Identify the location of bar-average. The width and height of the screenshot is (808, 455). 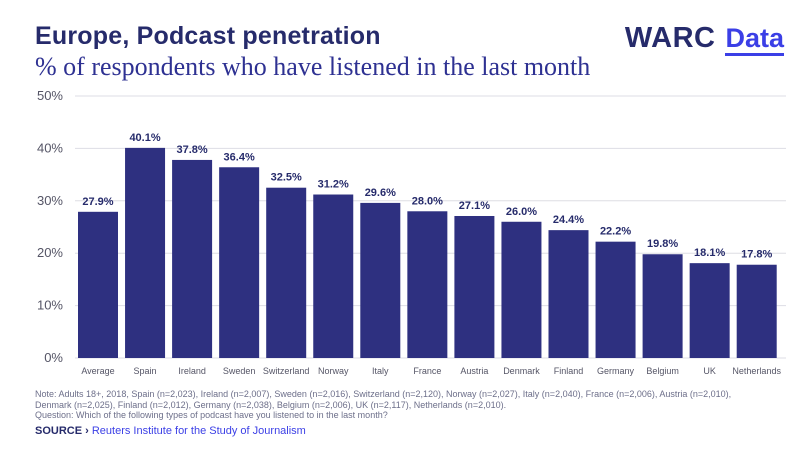
(98, 284).